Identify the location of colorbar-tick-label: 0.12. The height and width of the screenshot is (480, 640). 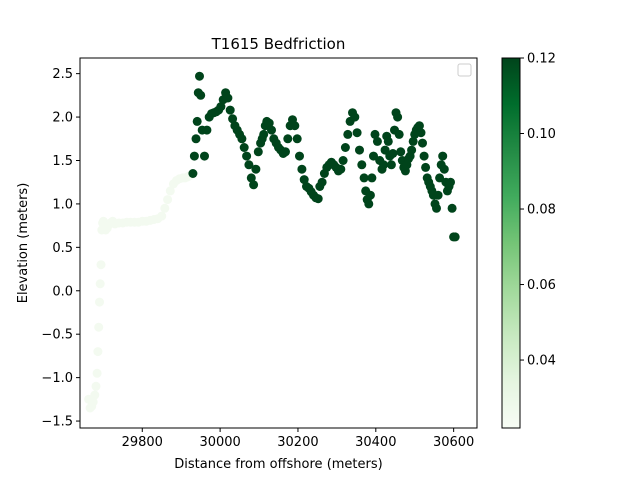
(541, 59).